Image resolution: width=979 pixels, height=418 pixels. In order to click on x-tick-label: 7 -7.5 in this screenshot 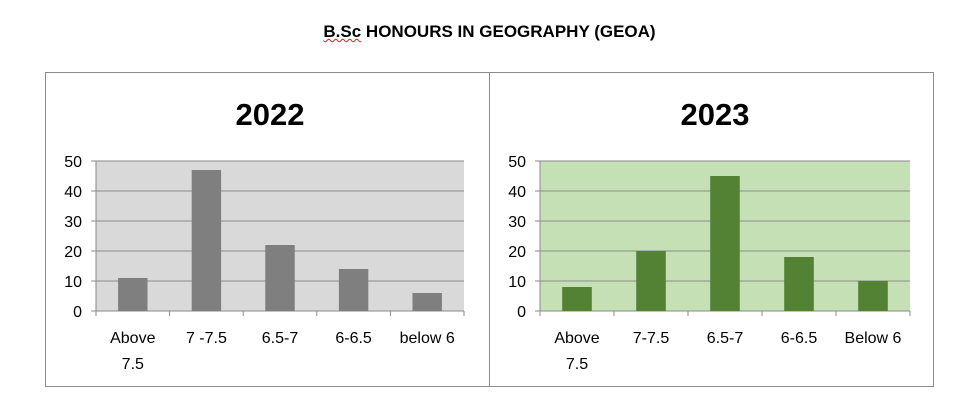, I will do `click(206, 338)`.